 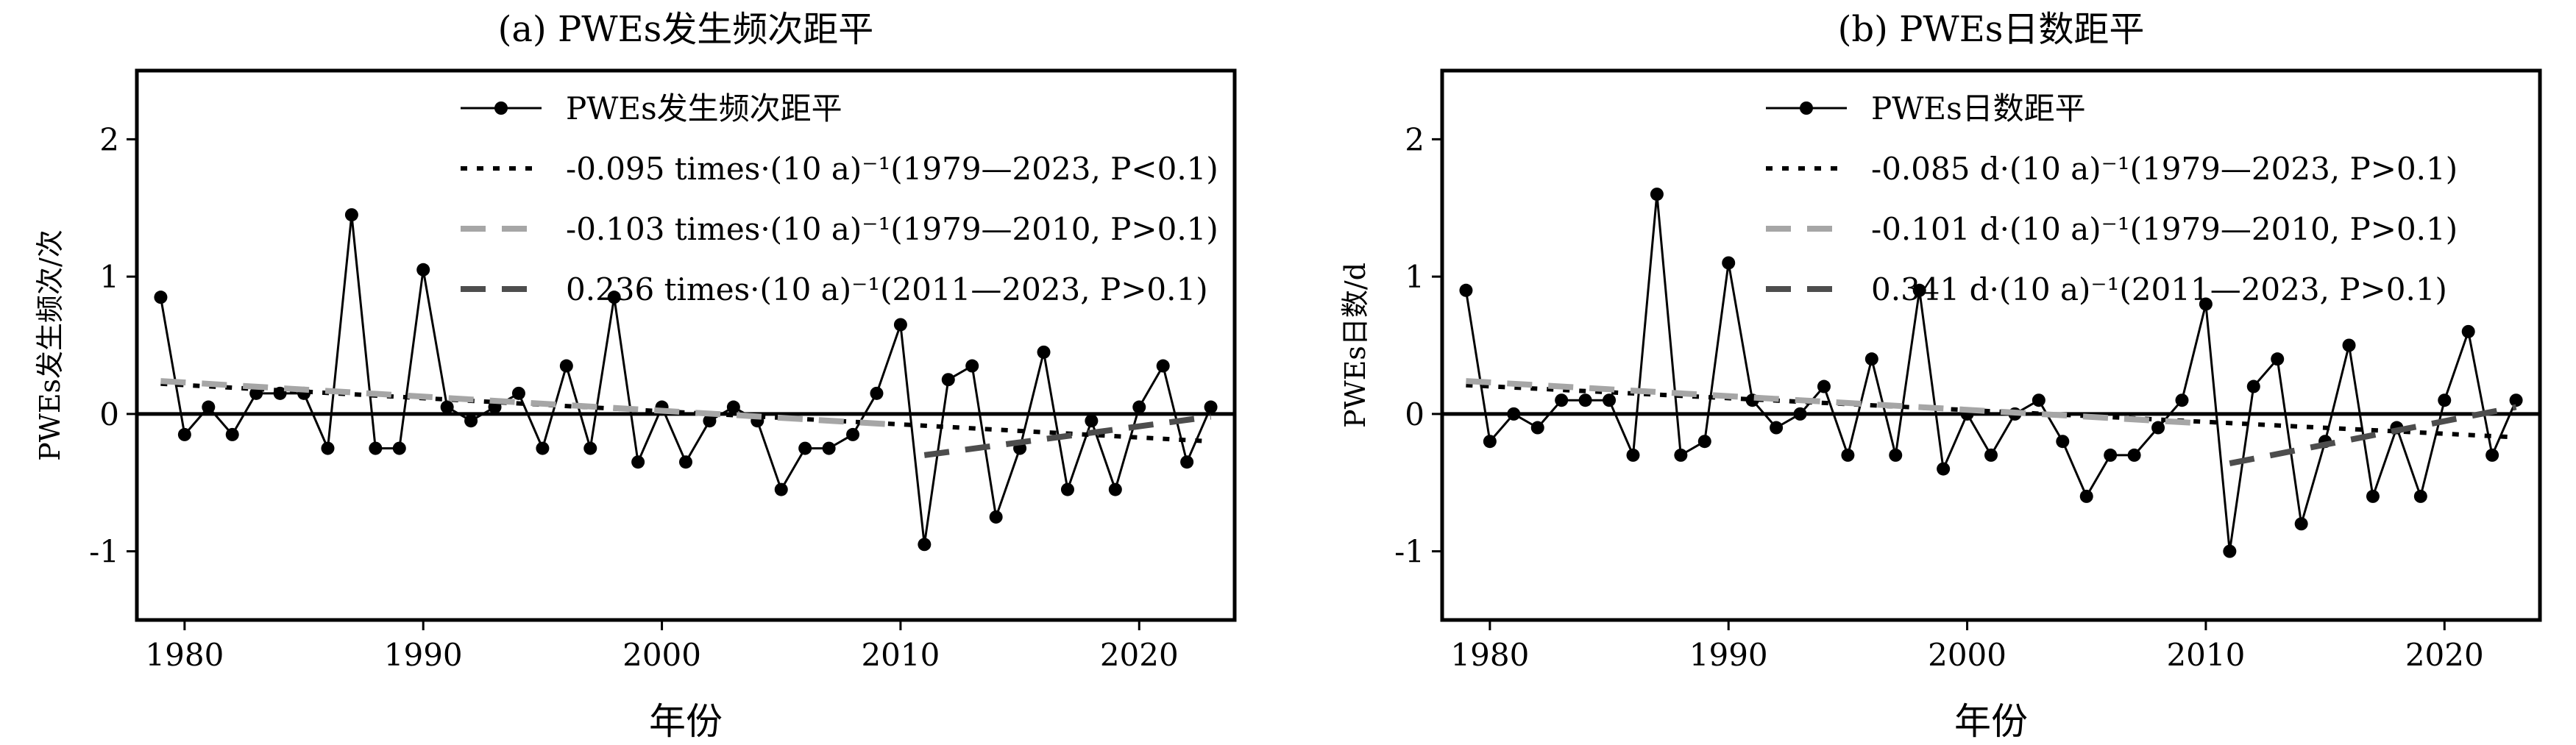 I want to click on x-axis-label: 年份, so click(x=686, y=721).